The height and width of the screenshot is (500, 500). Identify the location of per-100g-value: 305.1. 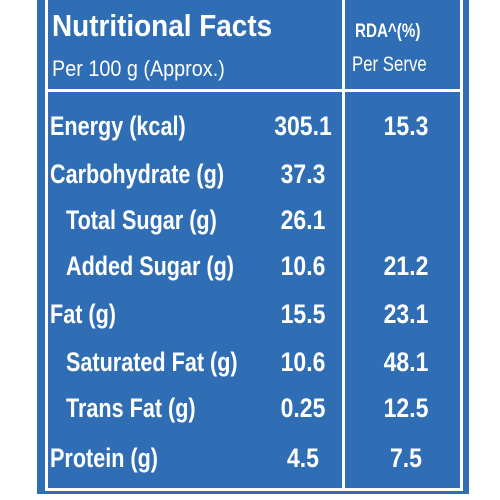
(303, 126).